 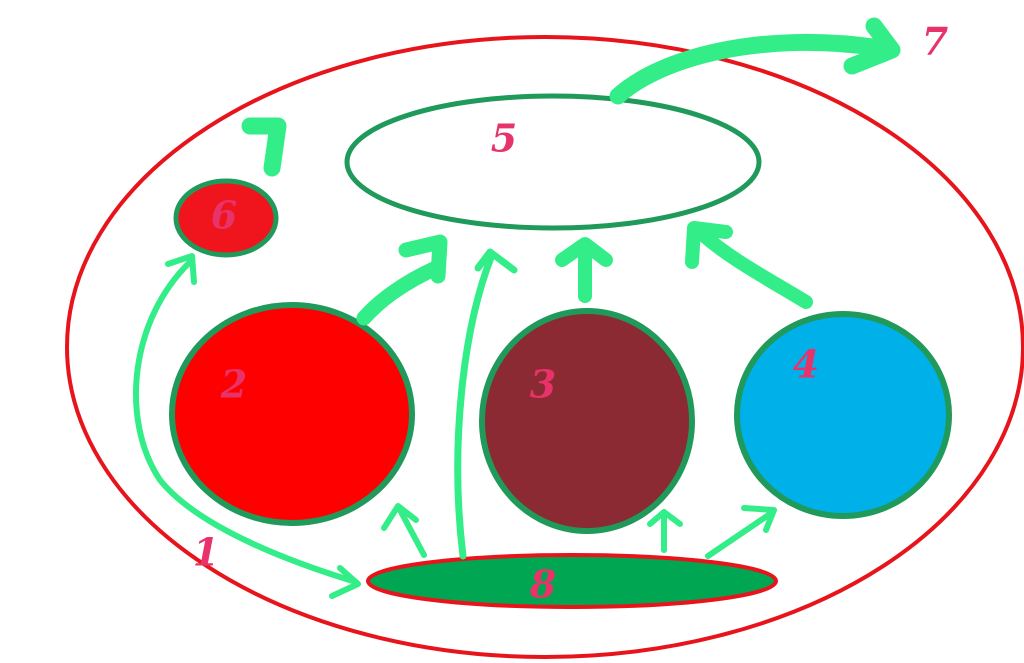 I want to click on label-3: 3, so click(x=543, y=384).